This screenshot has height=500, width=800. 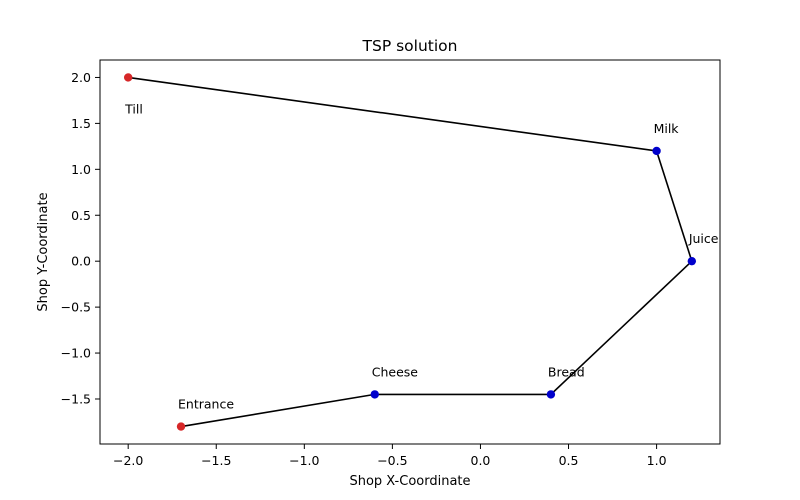 I want to click on x-tick-label: −2.0, so click(x=128, y=460).